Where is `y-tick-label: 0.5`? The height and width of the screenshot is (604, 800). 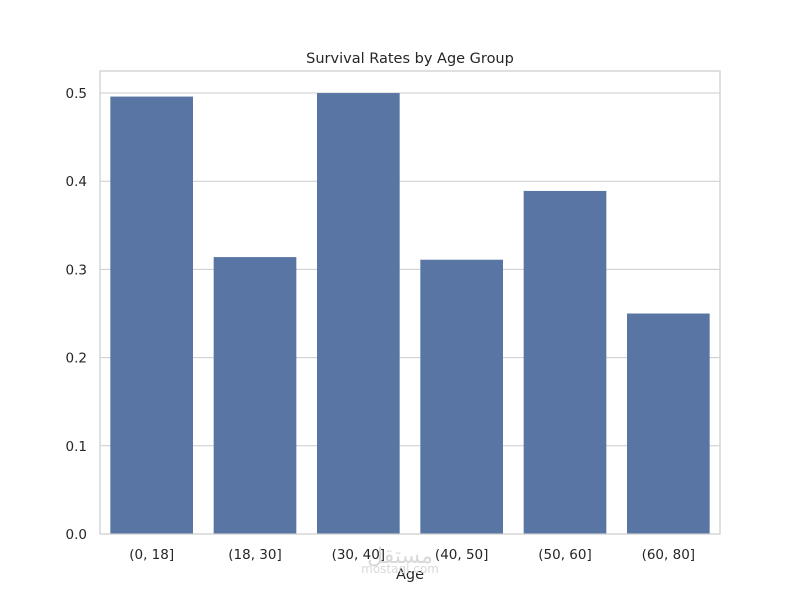 y-tick-label: 0.5 is located at coordinates (76, 94).